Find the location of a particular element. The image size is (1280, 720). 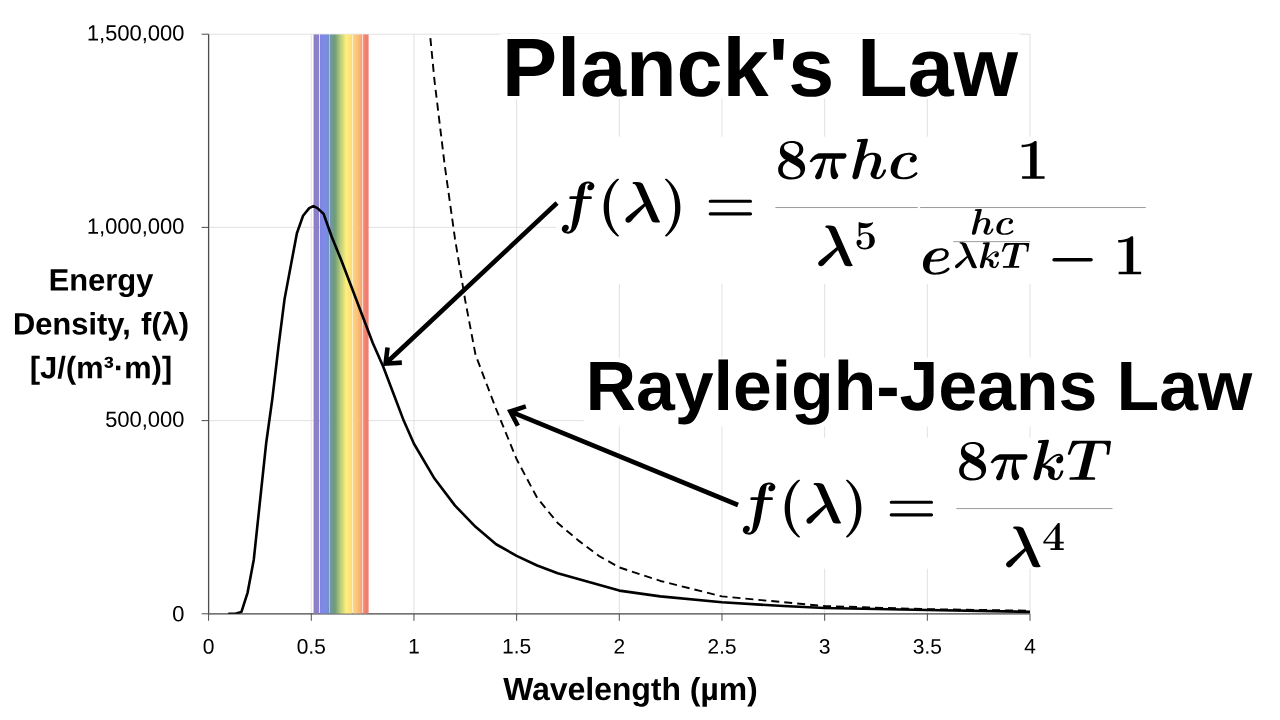

y-tick-label: 0 is located at coordinates (178, 614).